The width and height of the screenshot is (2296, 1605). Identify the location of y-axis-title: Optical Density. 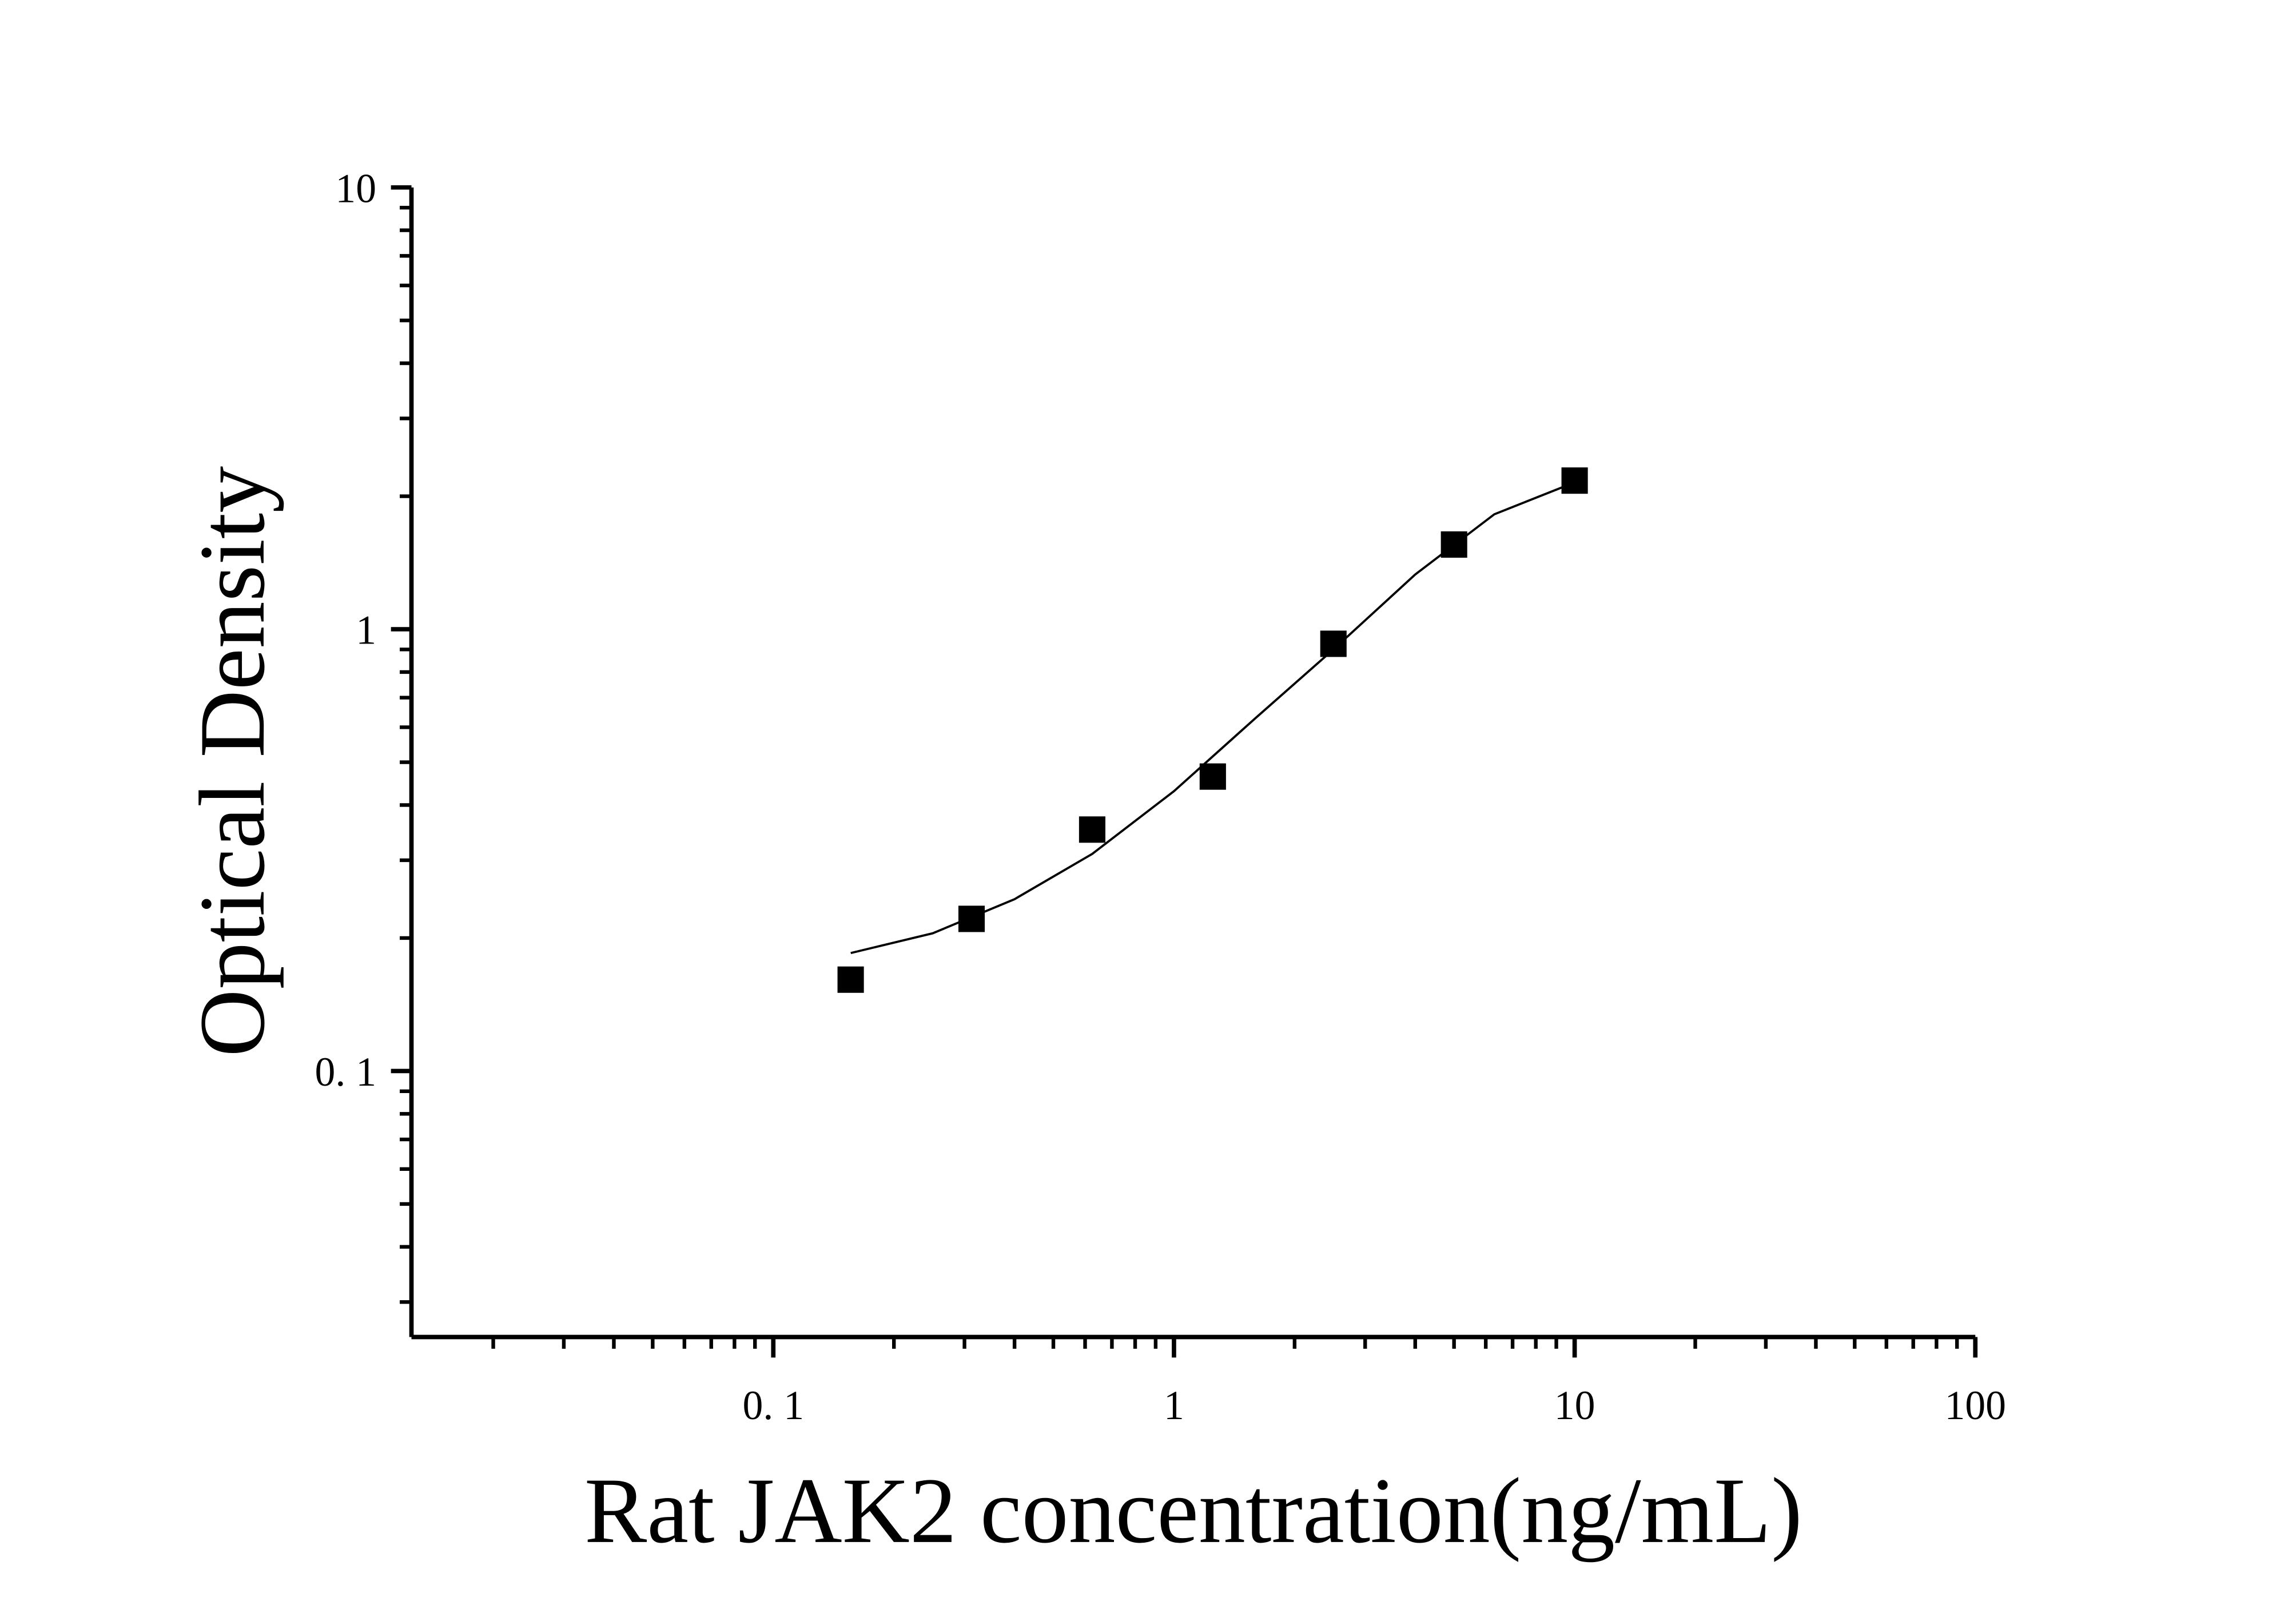
(232, 761).